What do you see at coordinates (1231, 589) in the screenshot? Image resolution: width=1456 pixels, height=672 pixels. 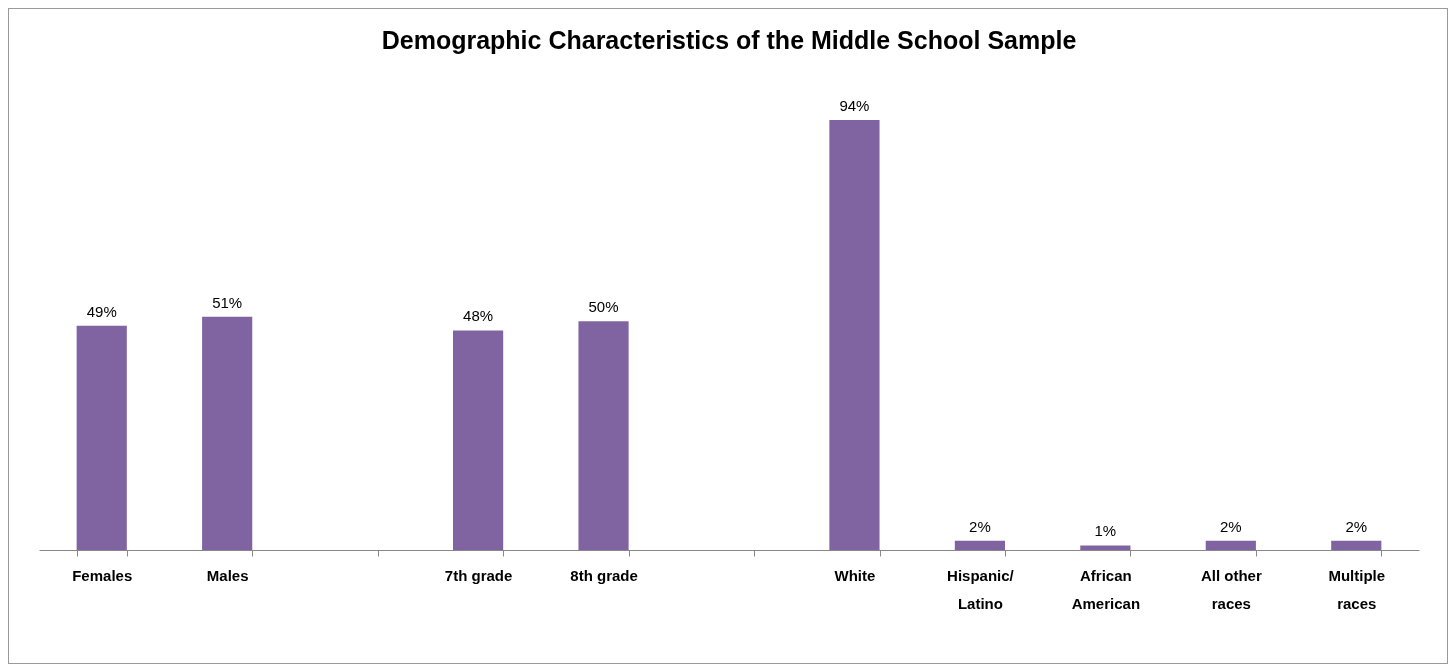 I see `x-tick-label: All other races` at bounding box center [1231, 589].